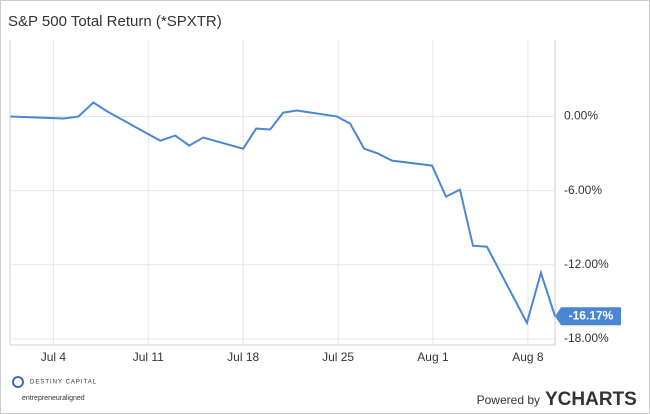 Image resolution: width=650 pixels, height=414 pixels. I want to click on x-tick-label: Aug 1, so click(433, 357).